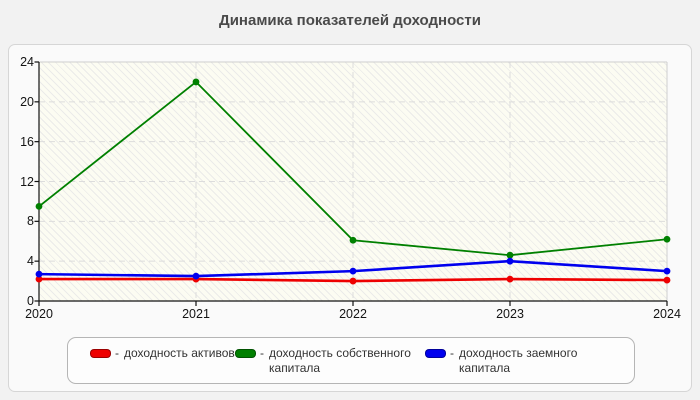  What do you see at coordinates (30, 221) in the screenshot?
I see `y-tick-label: 8` at bounding box center [30, 221].